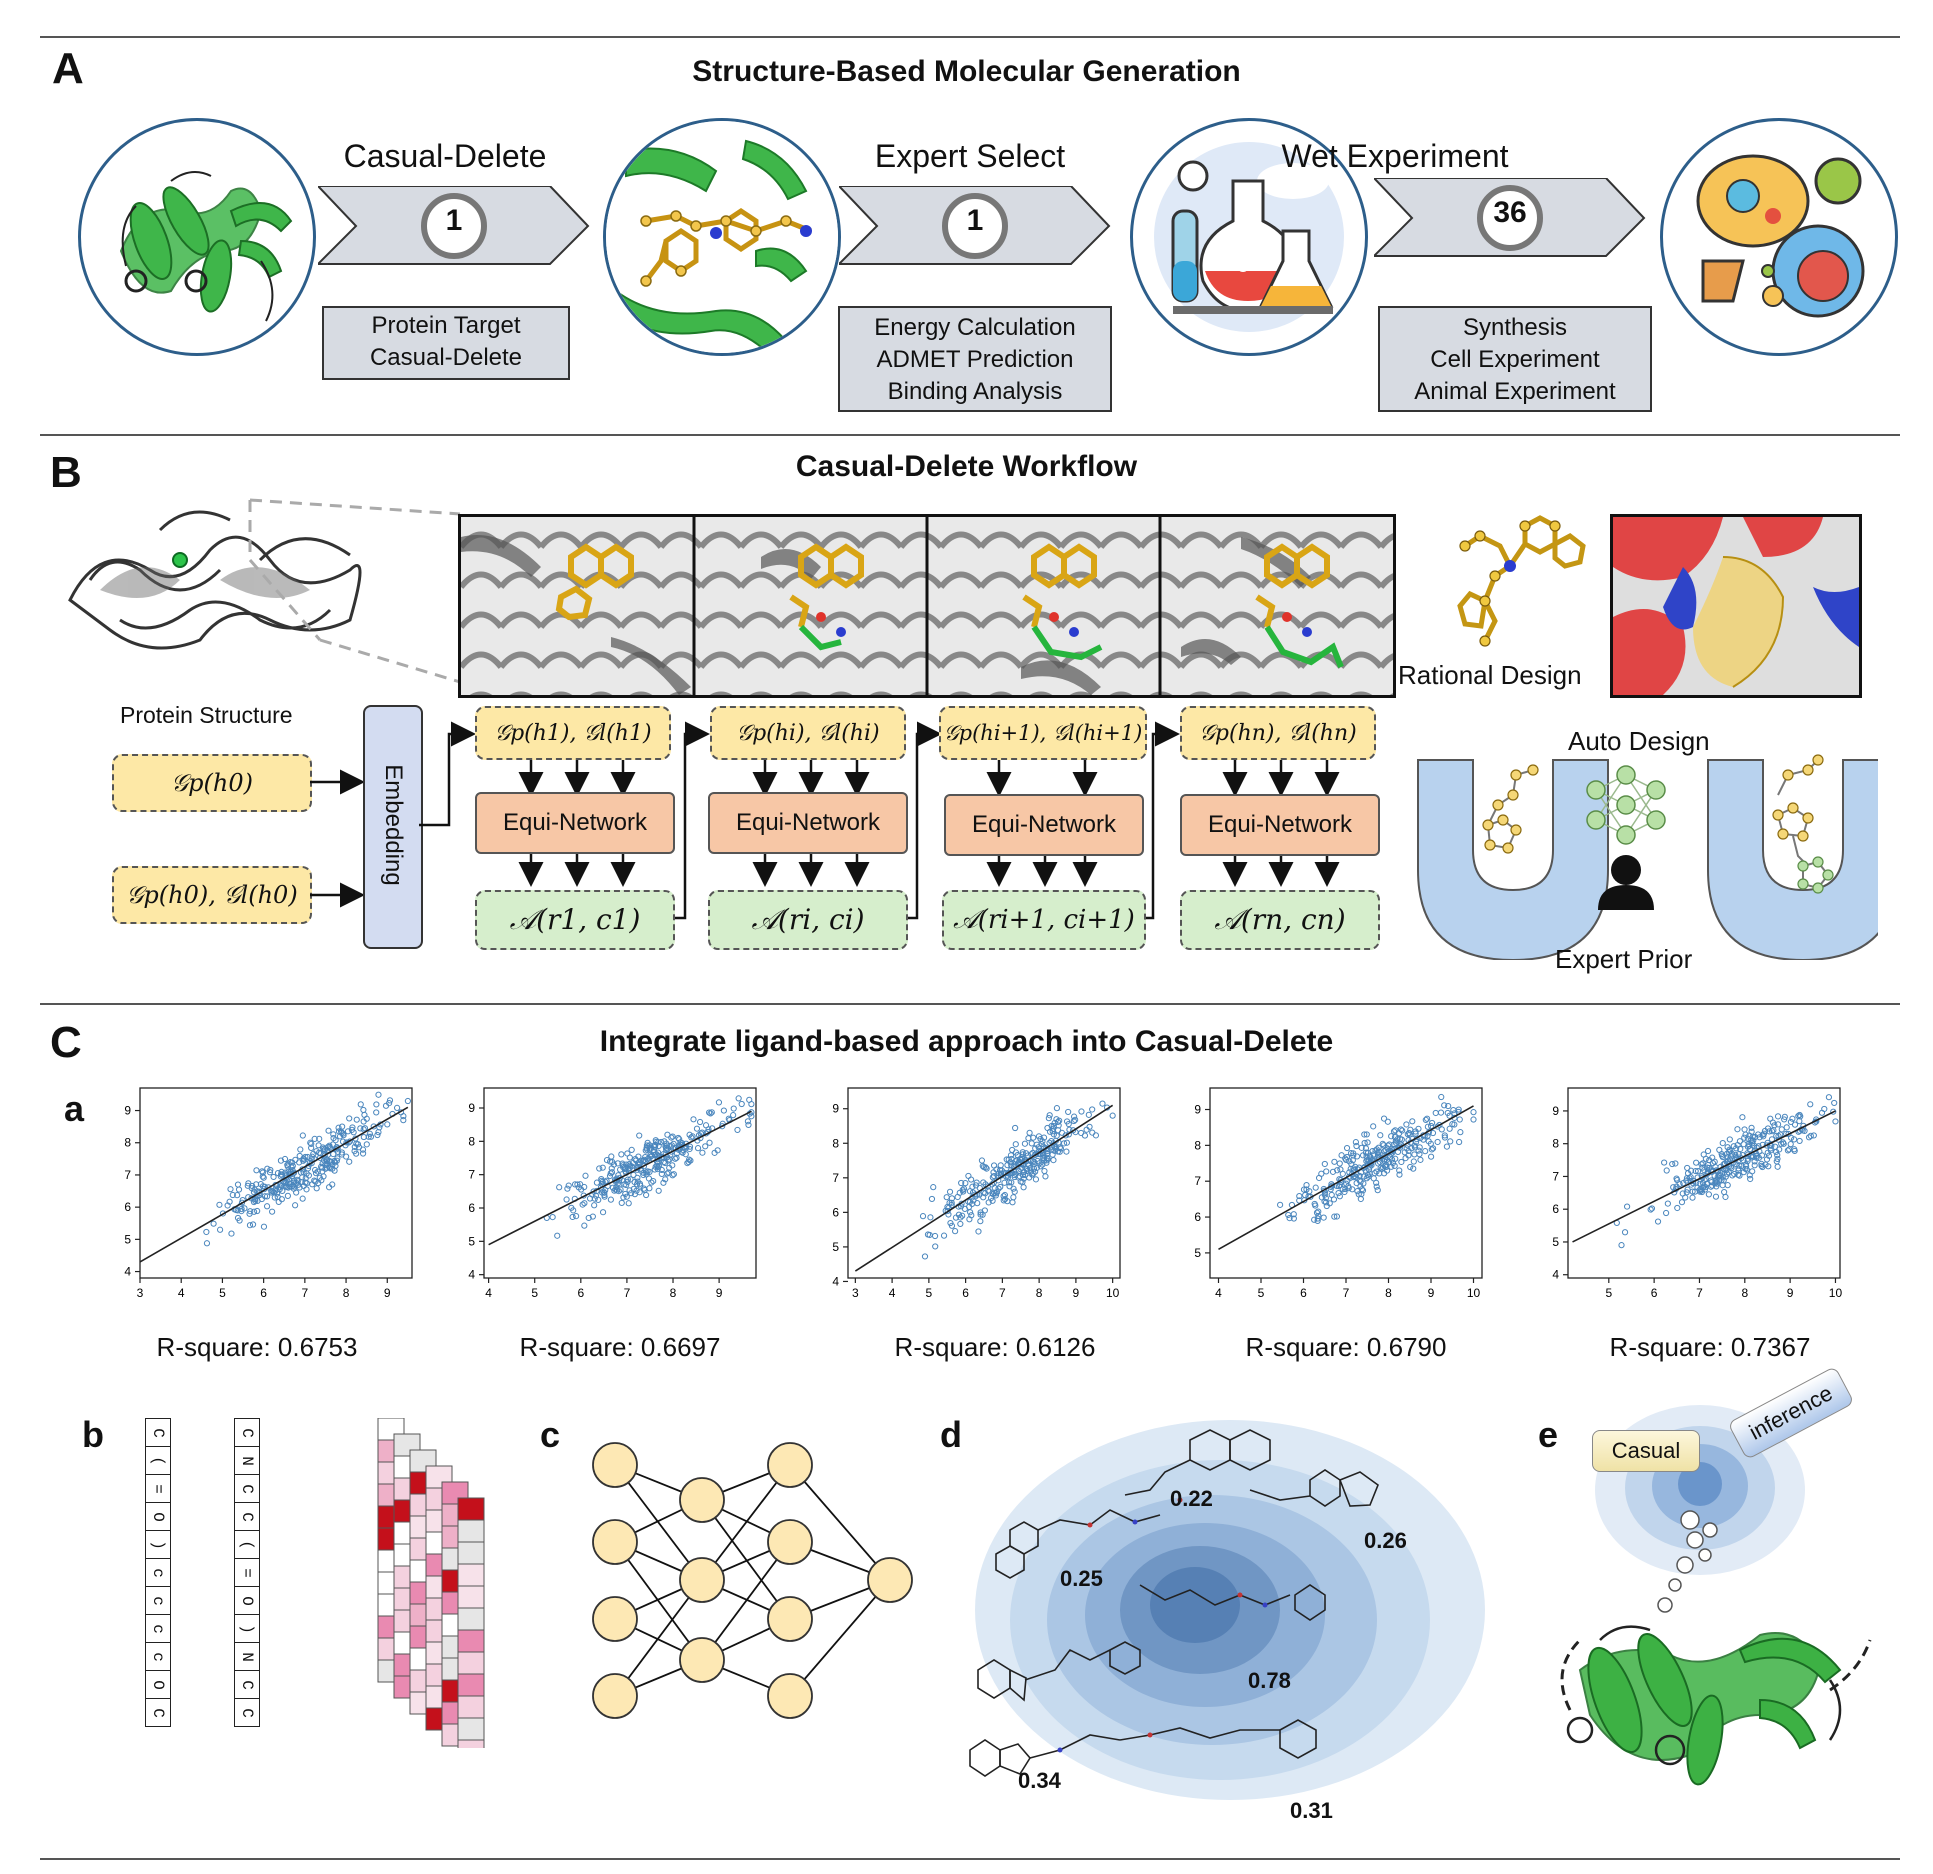  What do you see at coordinates (1043, 733) in the screenshot?
I see `state-i-plus-1: 𝒢p(hi+1), 𝒢l(hi+1)` at bounding box center [1043, 733].